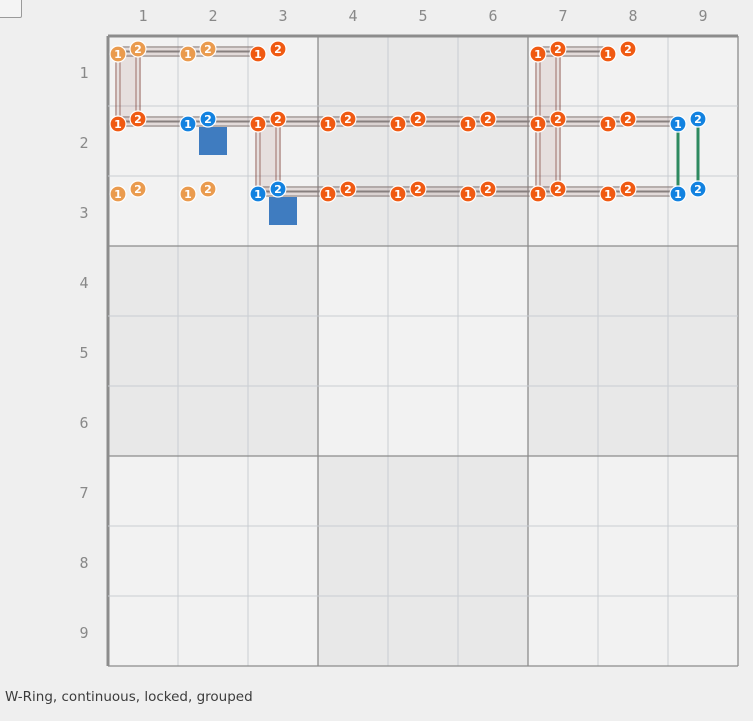 The image size is (753, 721). What do you see at coordinates (11, 9) in the screenshot?
I see `corner-checkbox` at bounding box center [11, 9].